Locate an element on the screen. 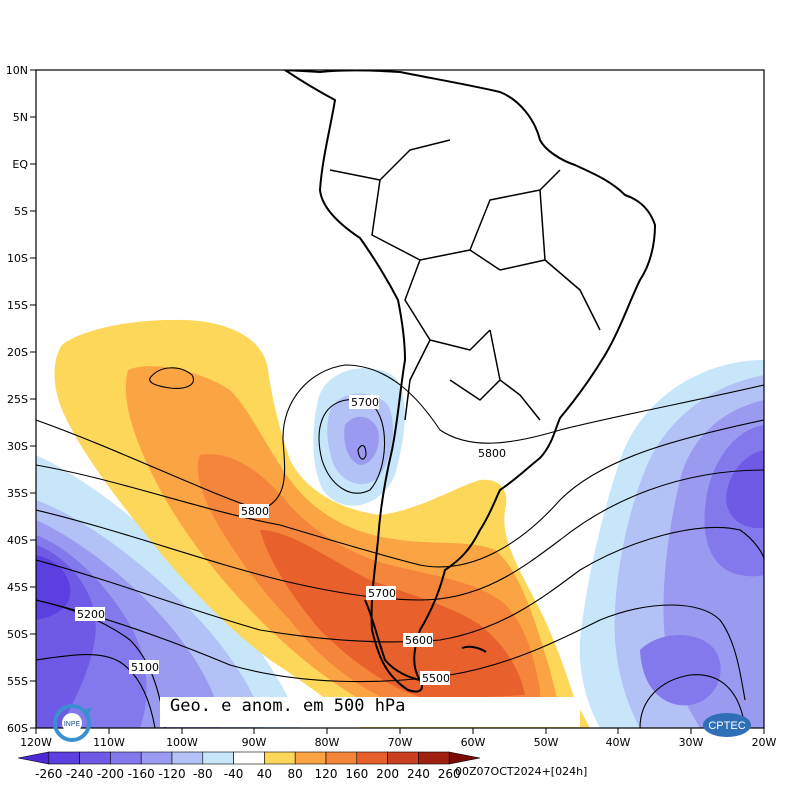  colorbar-label: 160 is located at coordinates (356, 774).